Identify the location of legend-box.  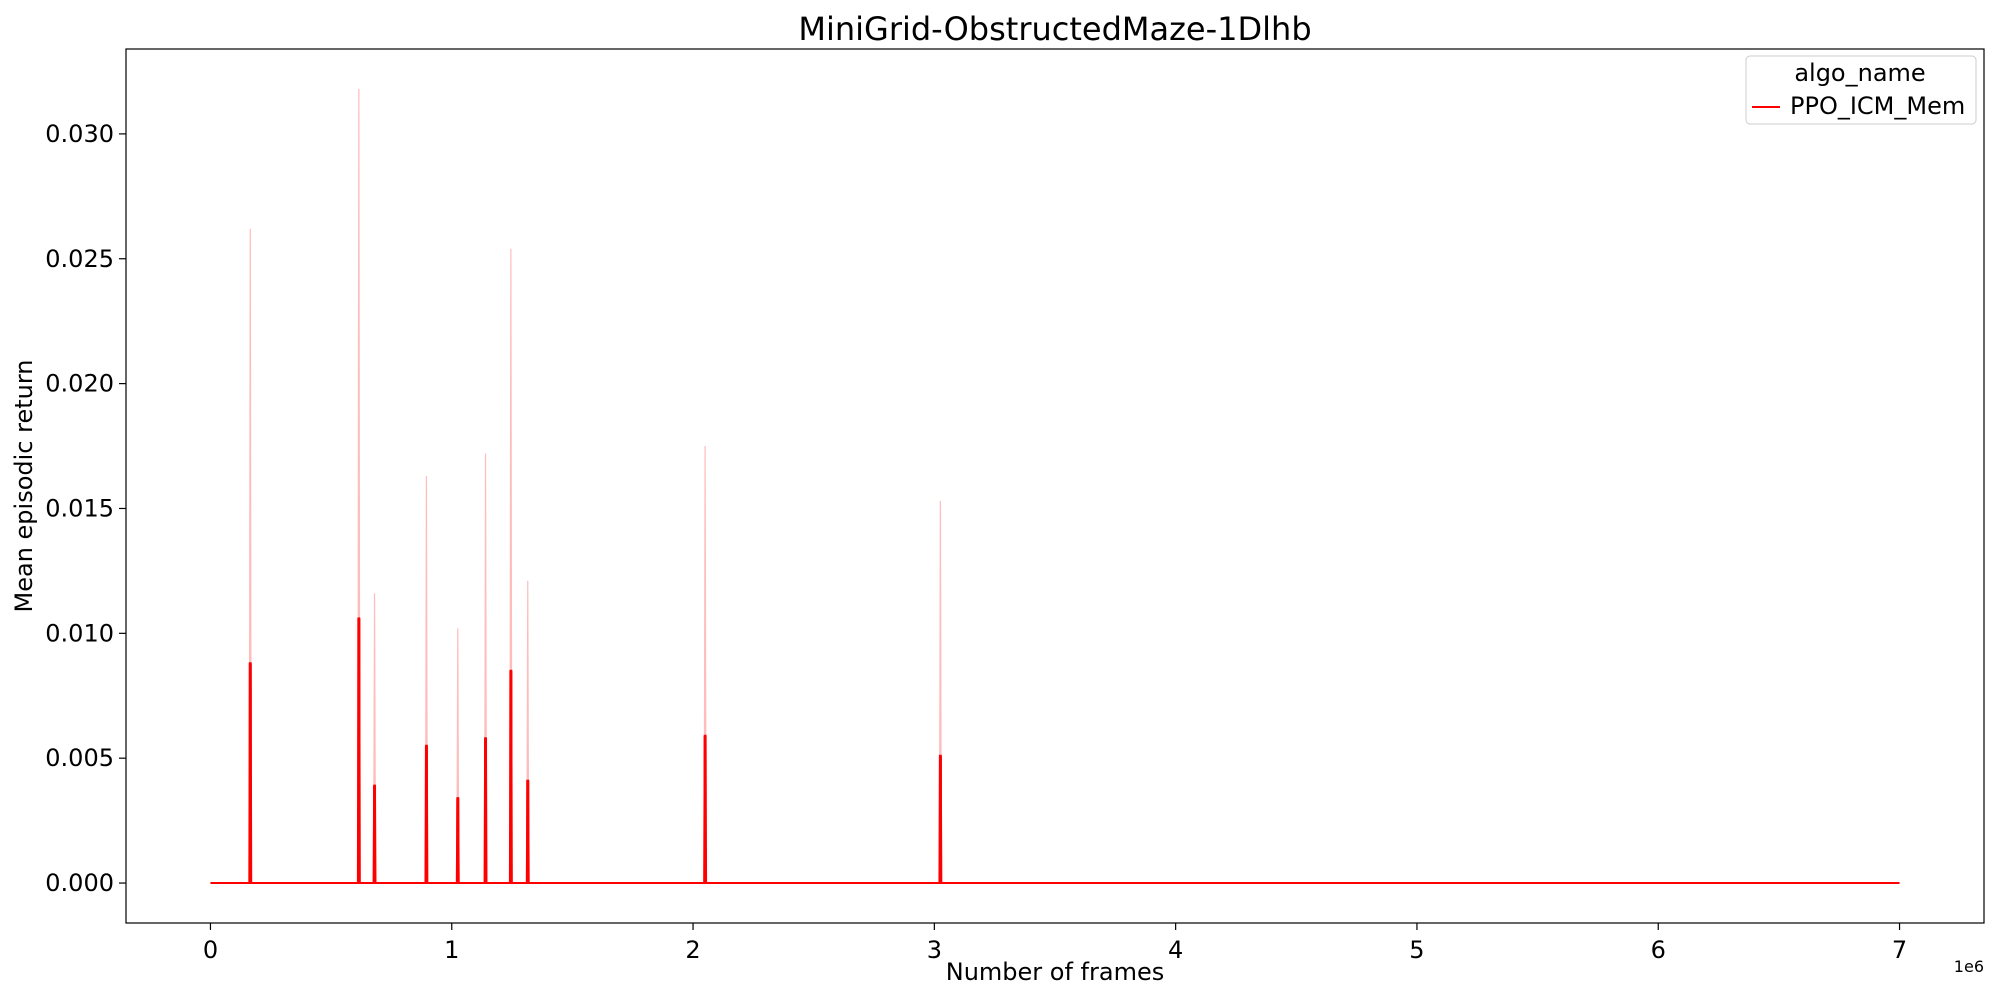
(1861, 90).